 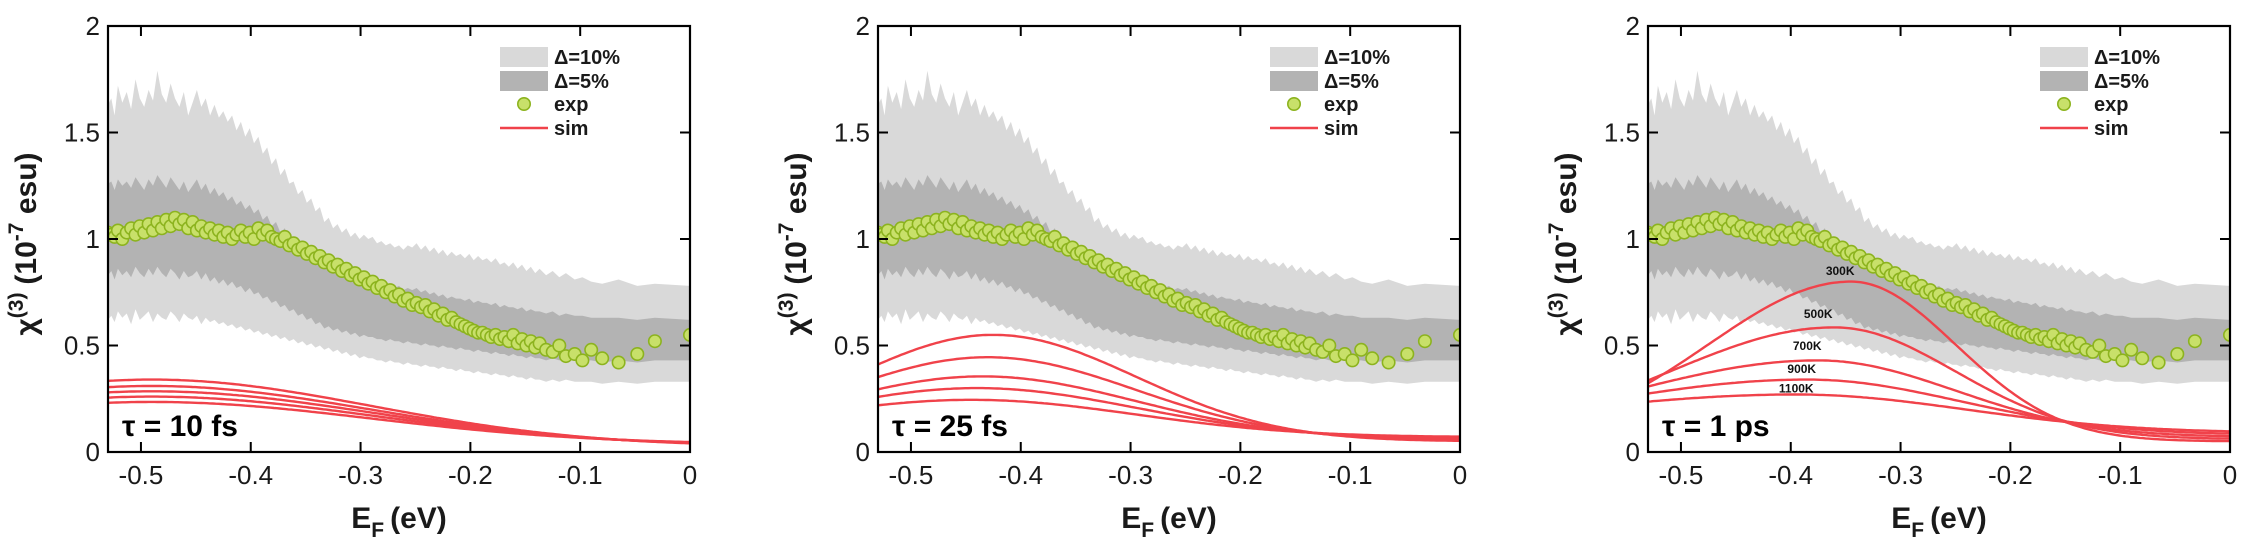 I want to click on tau-label: τ = 10 fs, so click(x=180, y=426).